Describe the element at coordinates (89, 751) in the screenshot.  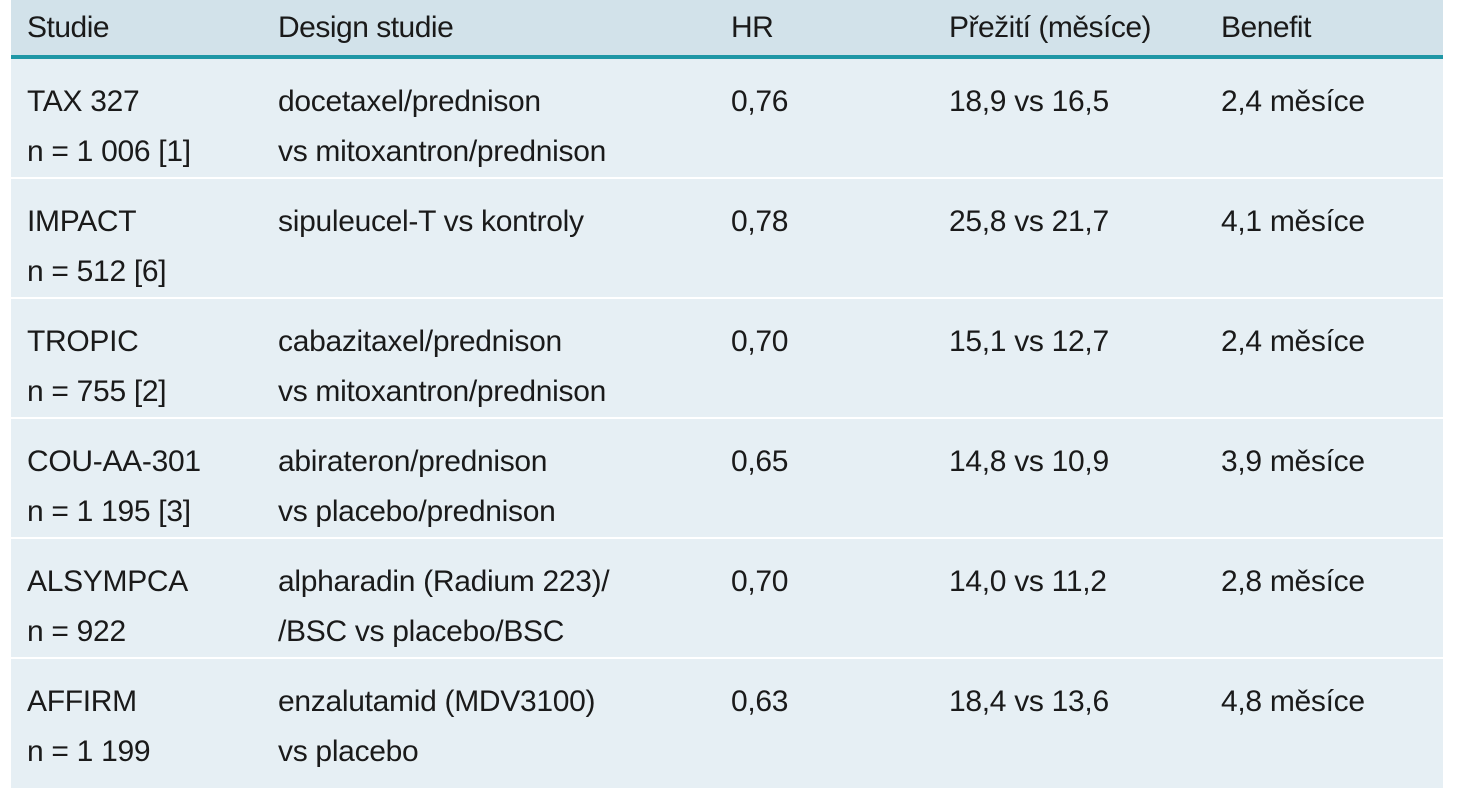
I see `study-n: n = 1 199` at that location.